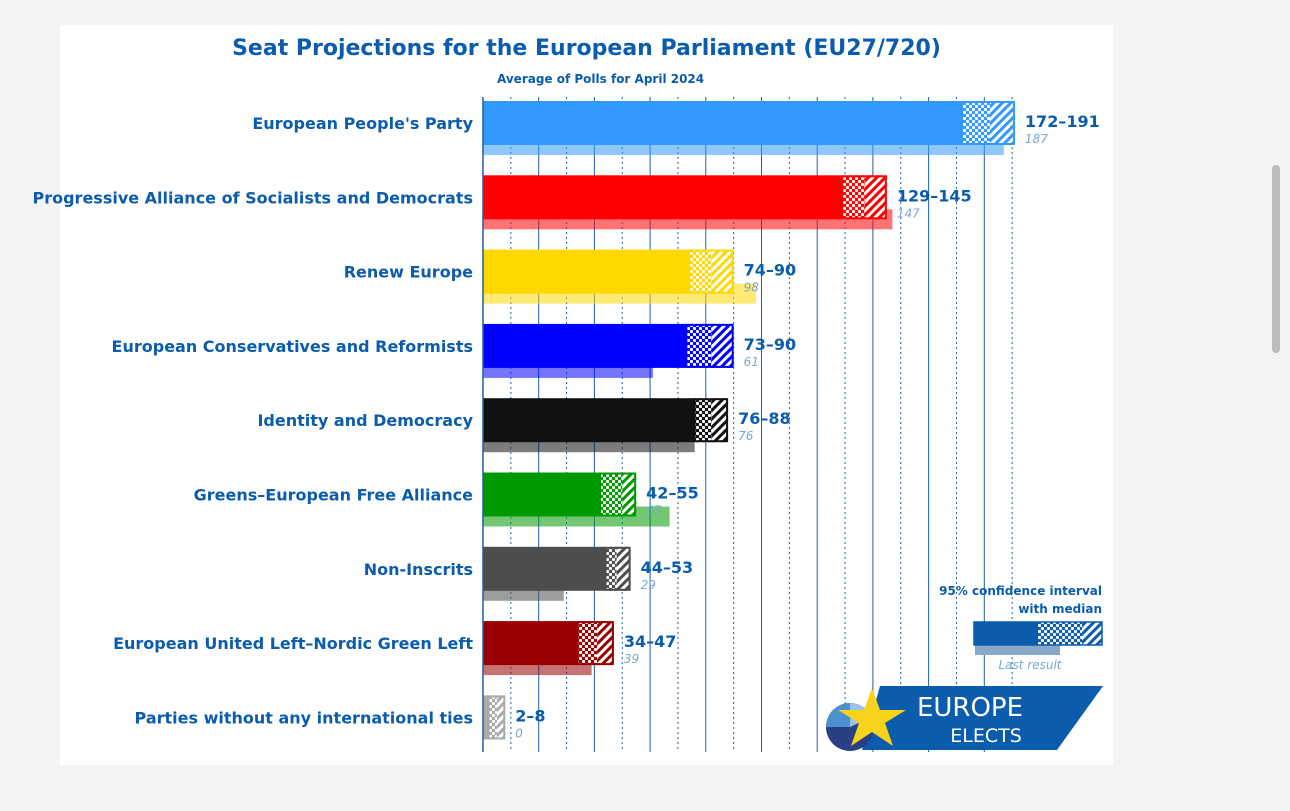 This screenshot has height=811, width=1290. Describe the element at coordinates (362, 123) in the screenshot. I see `category-label: European People's Party` at that location.